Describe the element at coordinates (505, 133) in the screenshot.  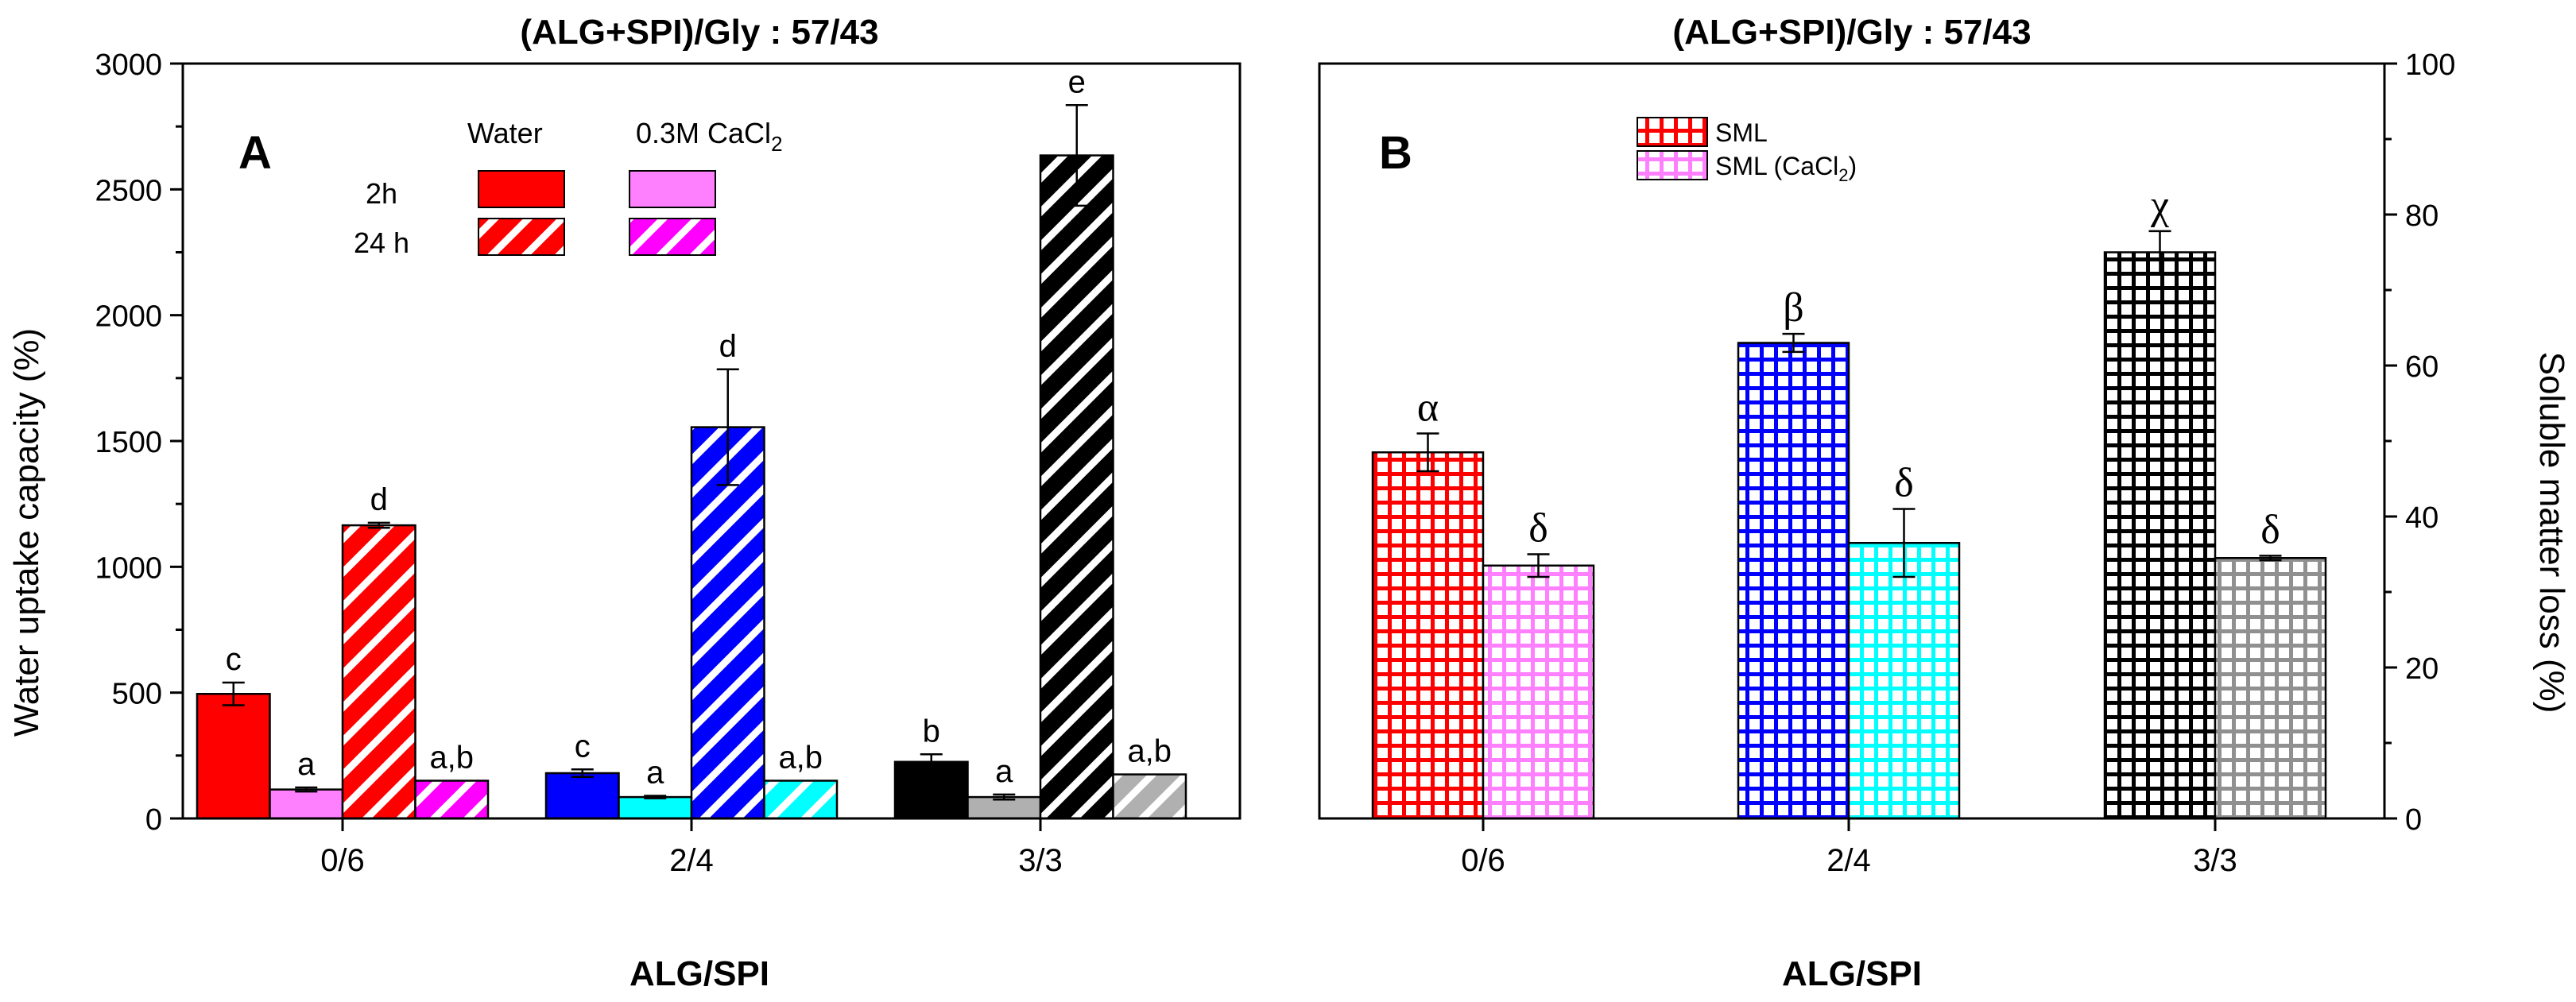
I see `legend-header-water: Water` at that location.